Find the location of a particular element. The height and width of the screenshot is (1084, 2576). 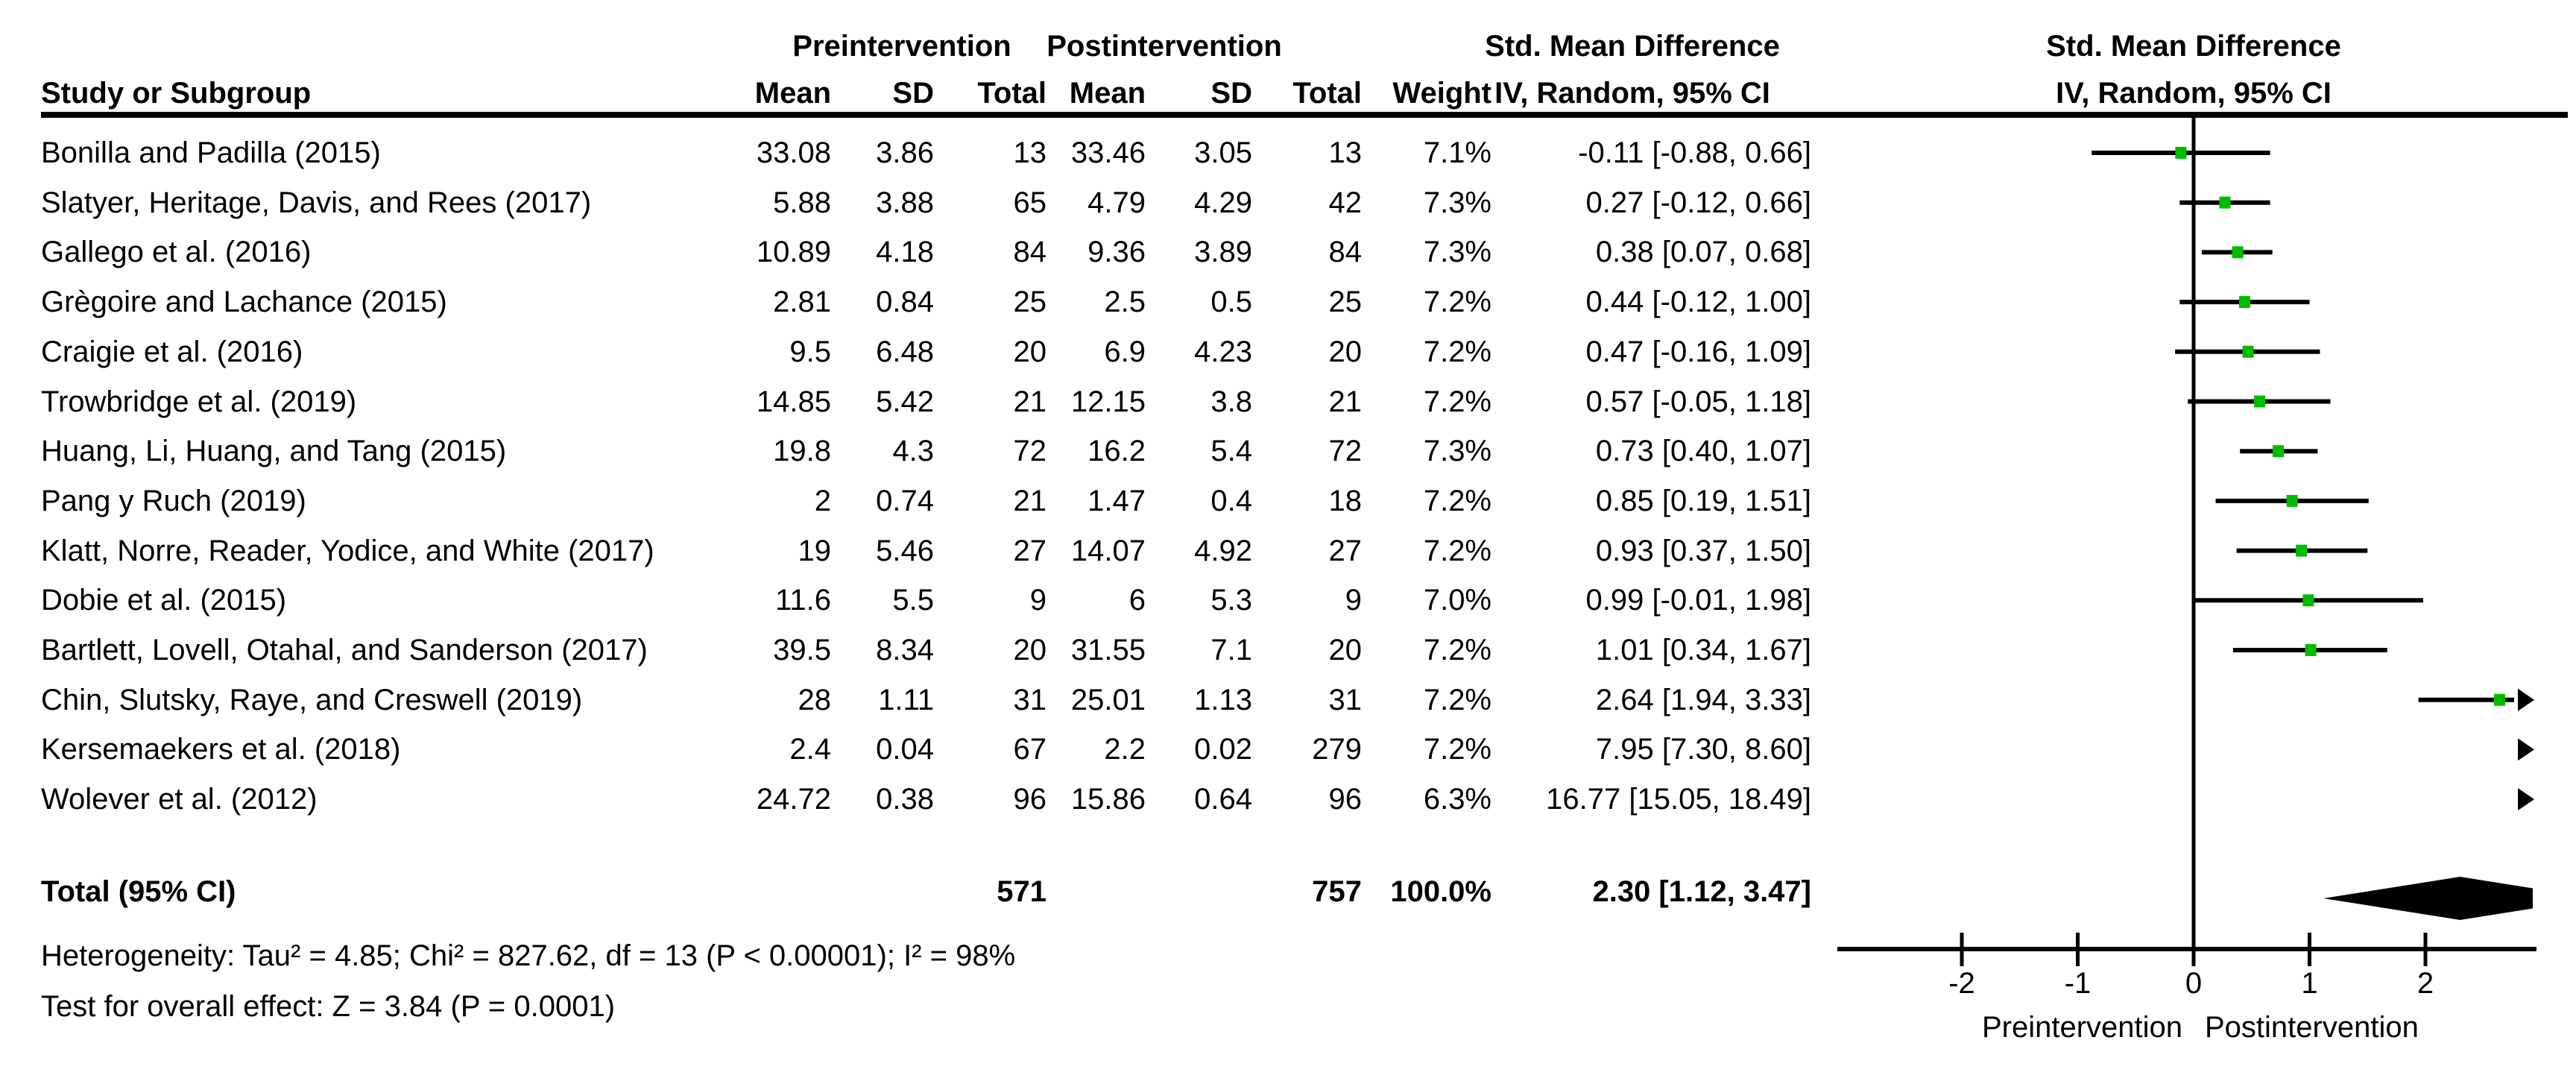

row-14-weight: 6.3% is located at coordinates (1457, 799).